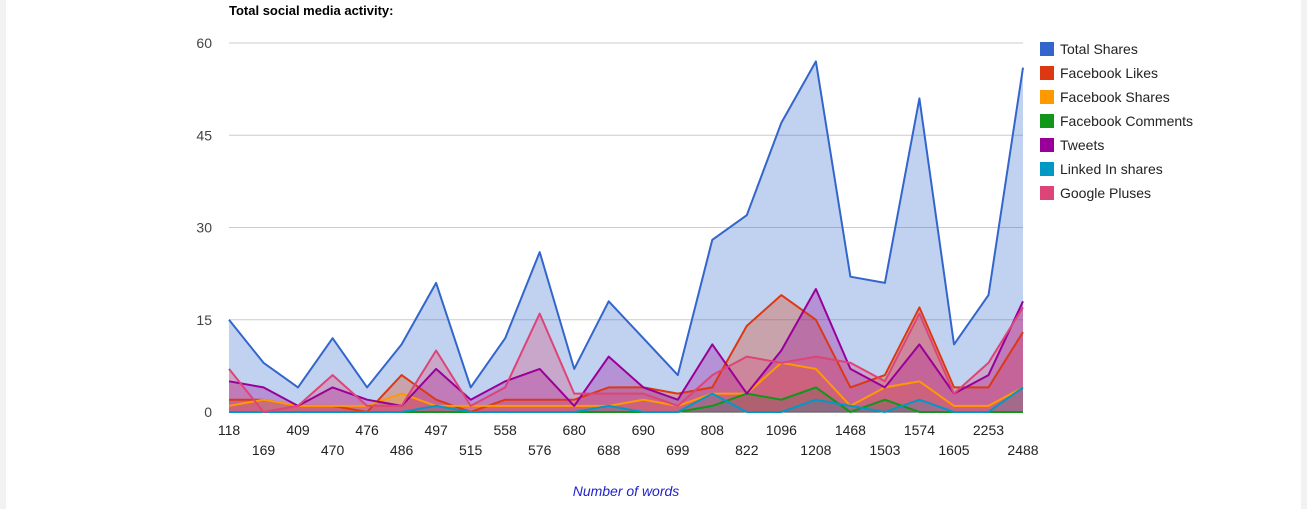 The width and height of the screenshot is (1307, 509). What do you see at coordinates (884, 450) in the screenshot?
I see `x-tick-label: 1503` at bounding box center [884, 450].